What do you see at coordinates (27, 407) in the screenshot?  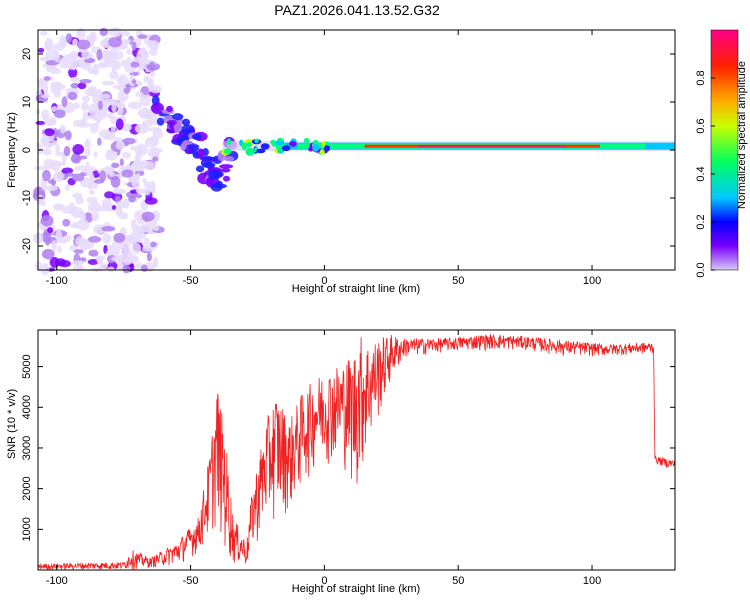 I see `y-tick-label: 4000` at bounding box center [27, 407].